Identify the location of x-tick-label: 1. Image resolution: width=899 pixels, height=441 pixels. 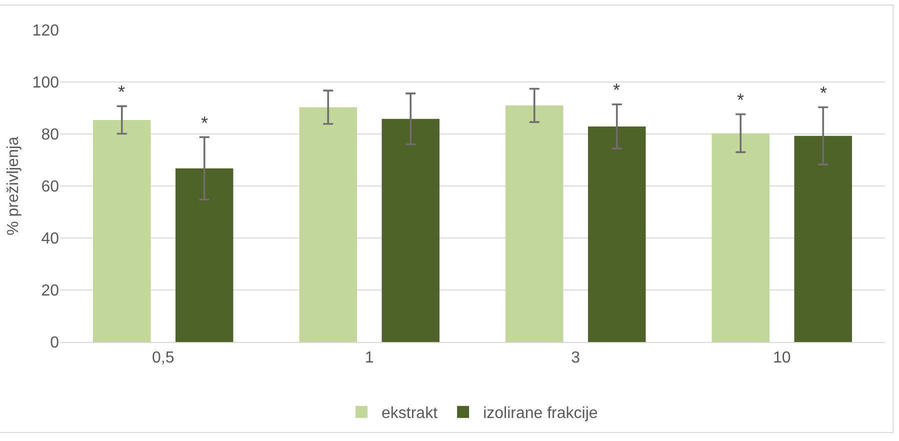
(369, 357).